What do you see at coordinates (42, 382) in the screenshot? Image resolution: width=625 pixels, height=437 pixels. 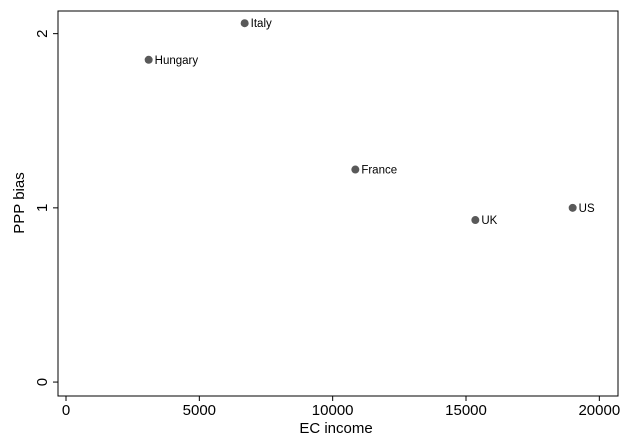 I see `y-tick-label: 0` at bounding box center [42, 382].